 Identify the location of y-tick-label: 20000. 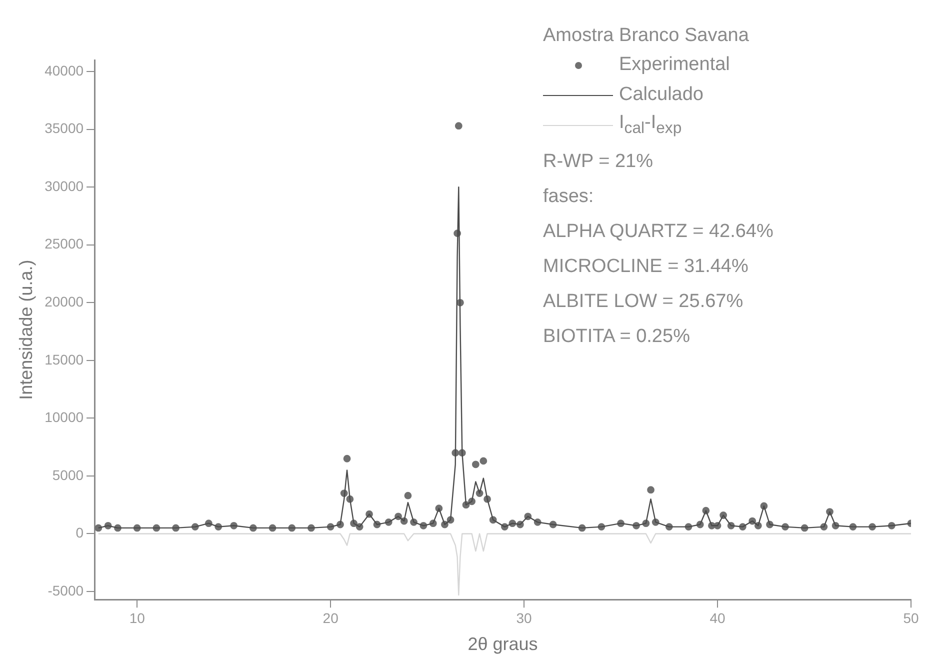
(64, 302).